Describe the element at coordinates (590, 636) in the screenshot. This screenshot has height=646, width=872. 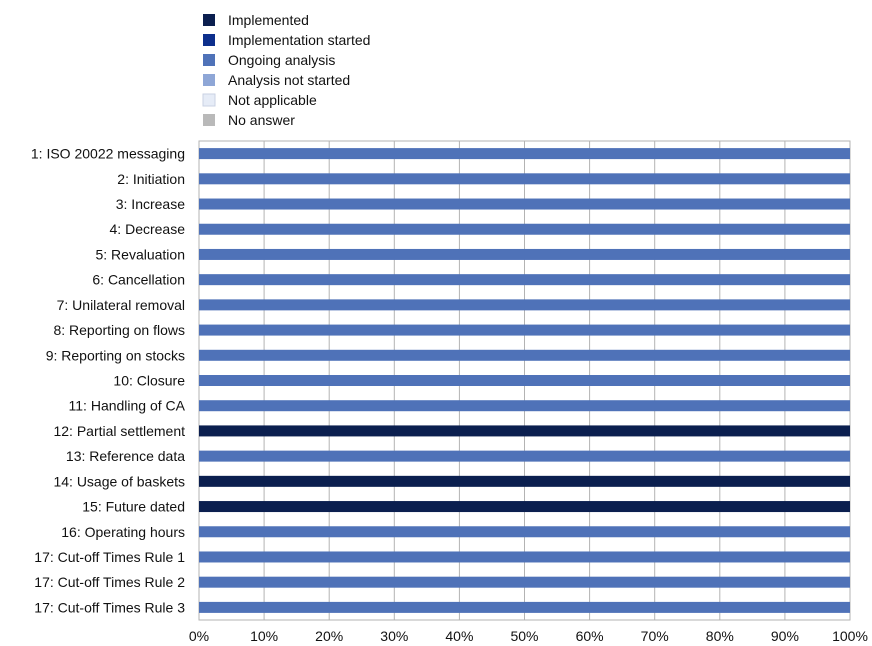
I see `x-tick-label-6: 60%` at that location.